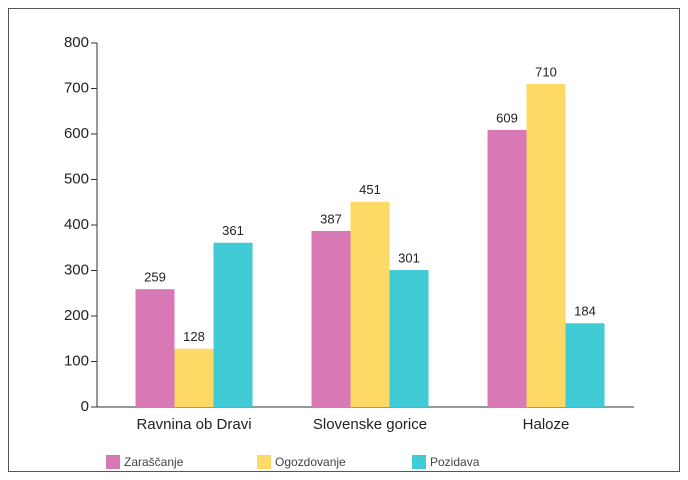 This screenshot has height=480, width=688. I want to click on value-label: 301, so click(409, 257).